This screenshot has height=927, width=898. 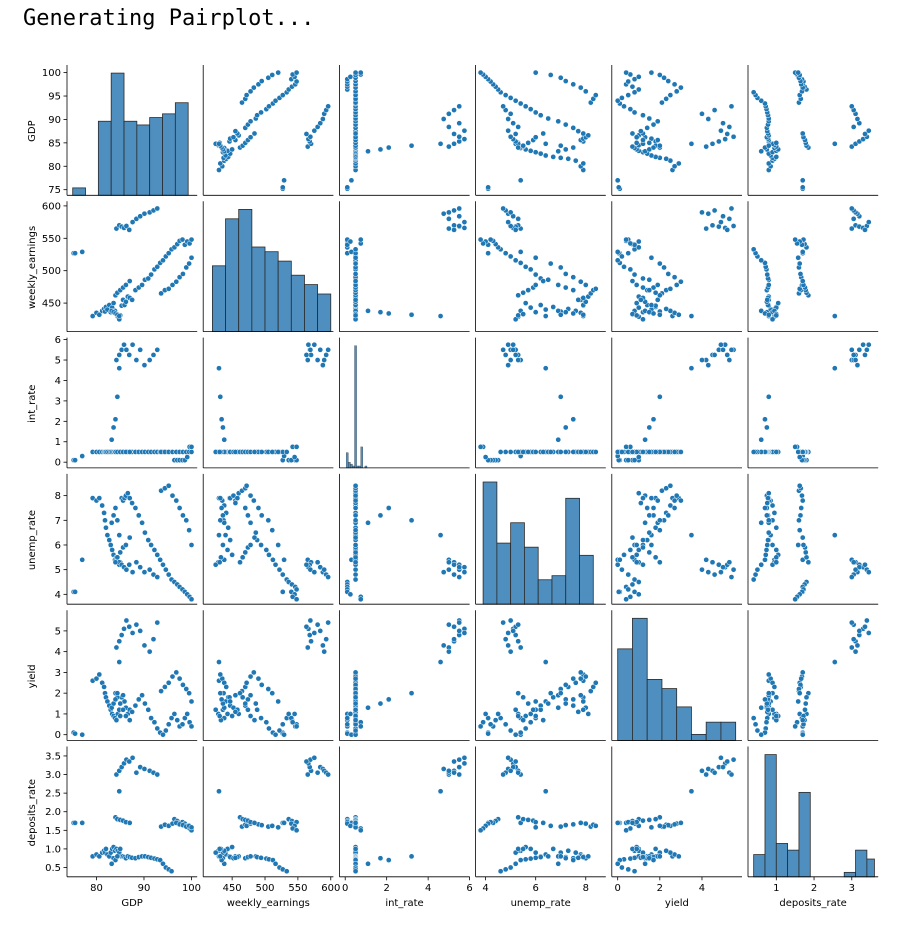 What do you see at coordinates (268, 403) in the screenshot?
I see `panel-int_rate-vs-weekly_earnings` at bounding box center [268, 403].